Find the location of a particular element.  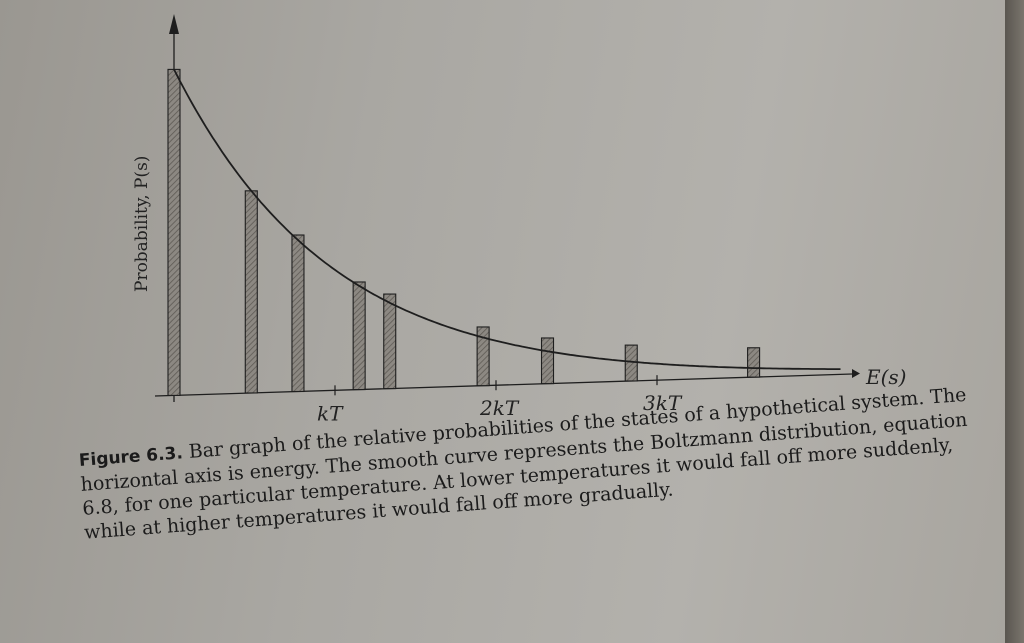

x-ticks: kT 2kT 3kT is located at coordinates (500, 400).